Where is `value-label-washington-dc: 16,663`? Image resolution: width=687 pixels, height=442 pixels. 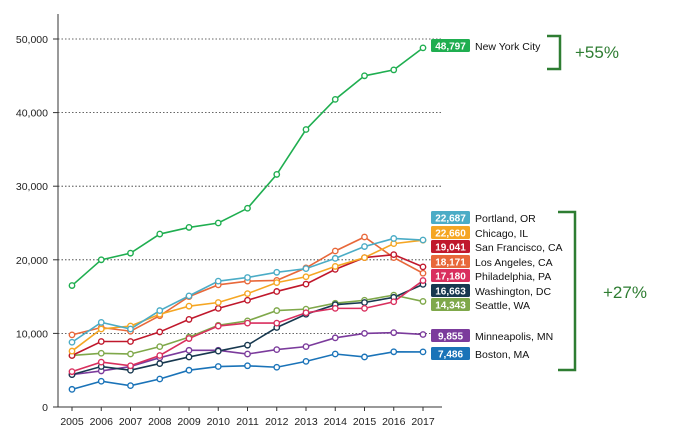 value-label-washington-dc: 16,663 is located at coordinates (450, 292).